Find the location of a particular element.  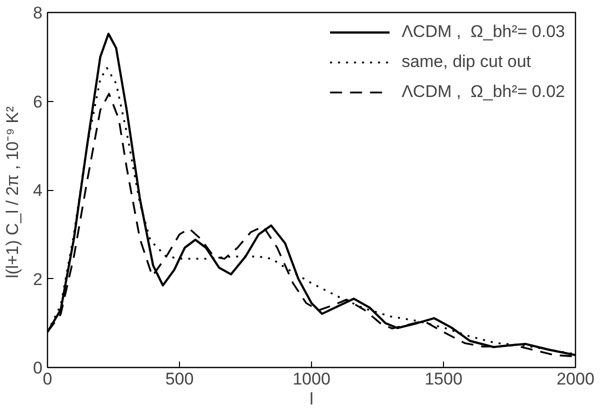

x-tick-label: 500 is located at coordinates (179, 379).